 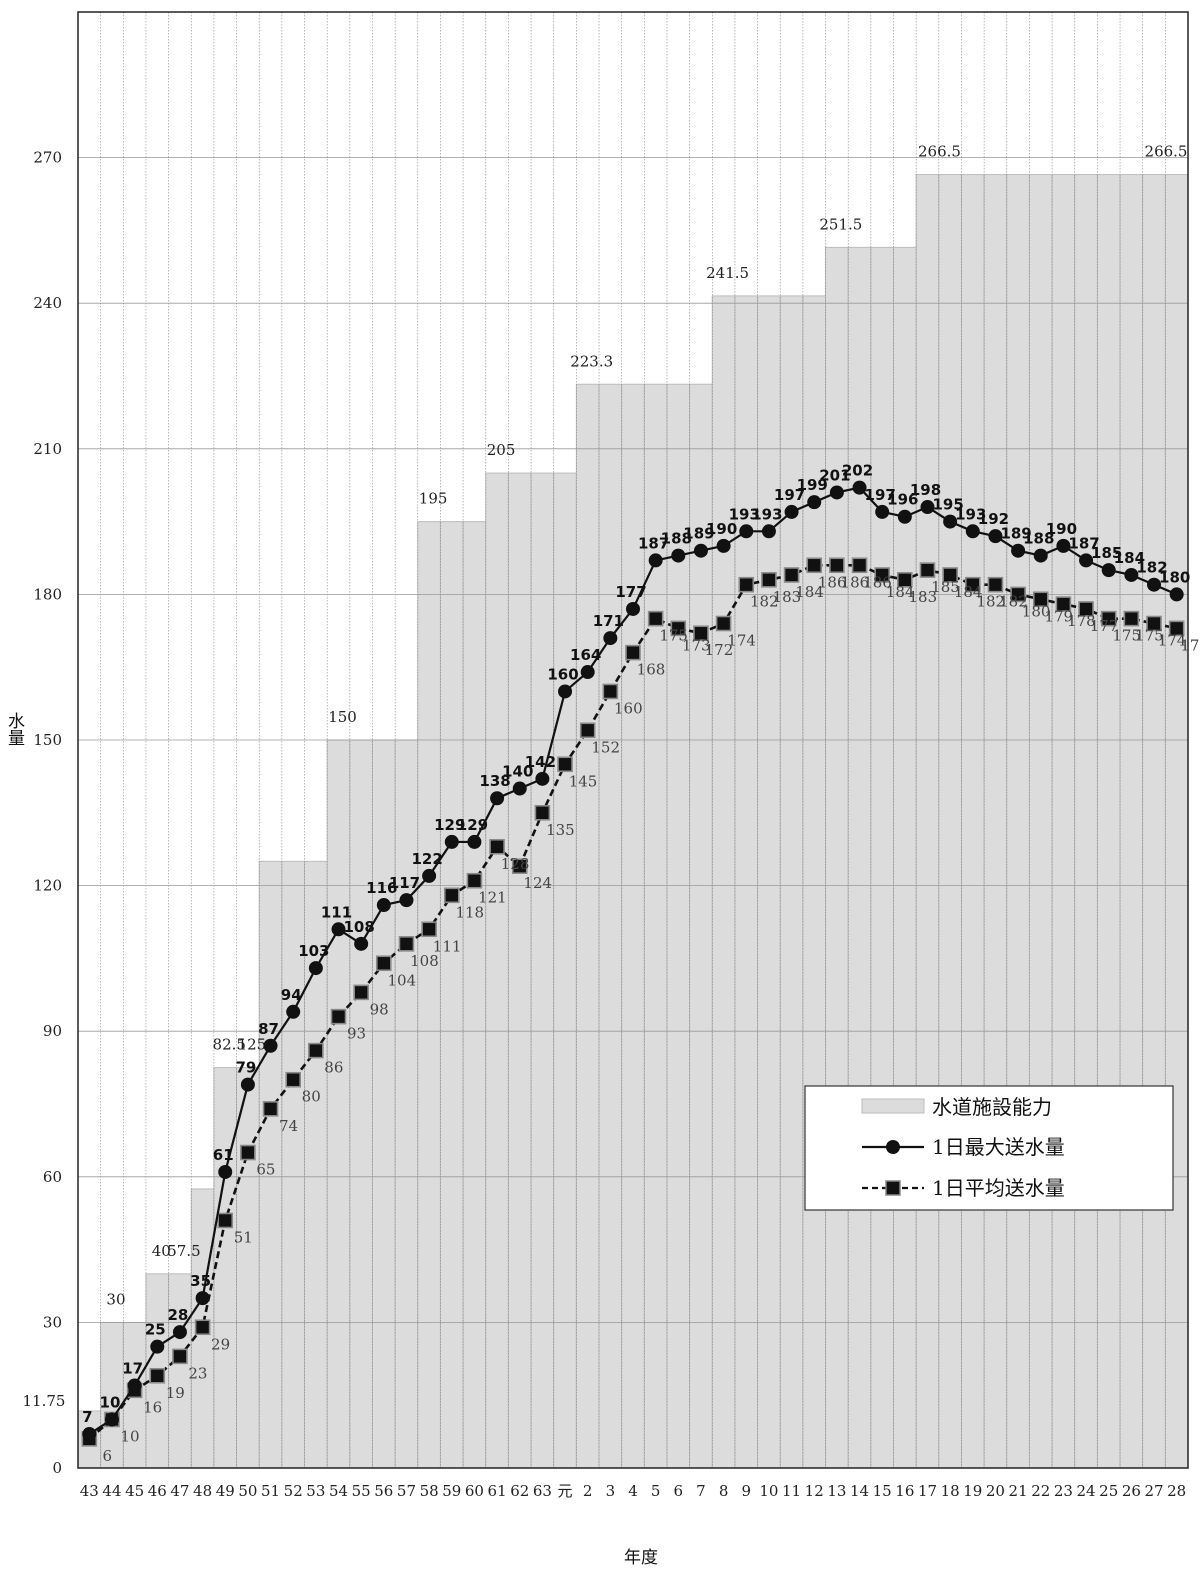 What do you see at coordinates (998, 1188) in the screenshot?
I see `legend-average-label: 1日平均送水量` at bounding box center [998, 1188].